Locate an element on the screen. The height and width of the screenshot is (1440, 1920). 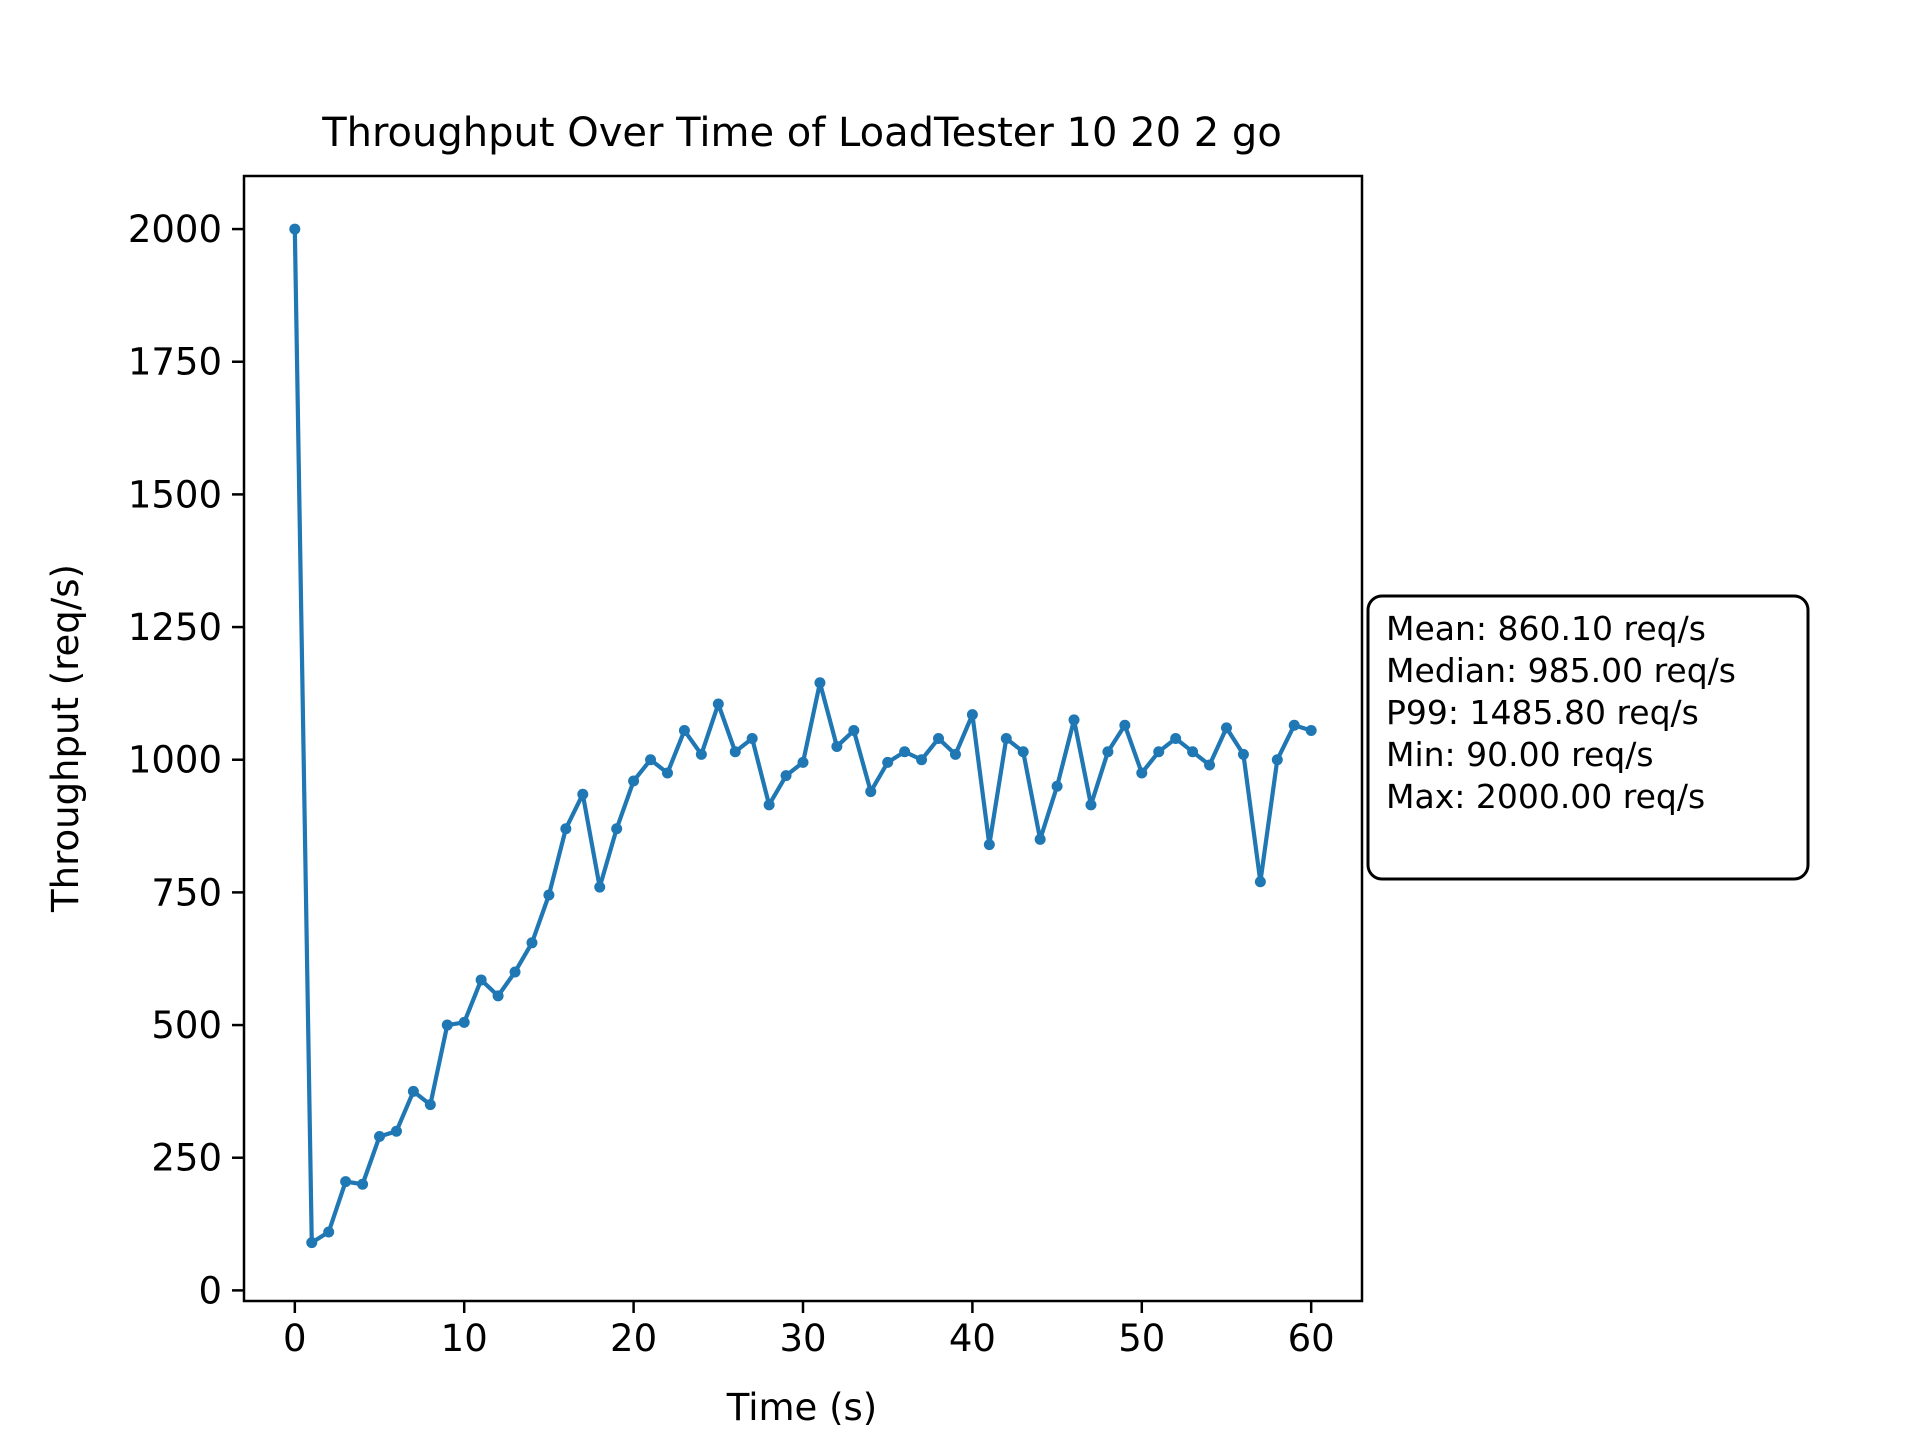
x-tick-label: 20 is located at coordinates (633, 1338).